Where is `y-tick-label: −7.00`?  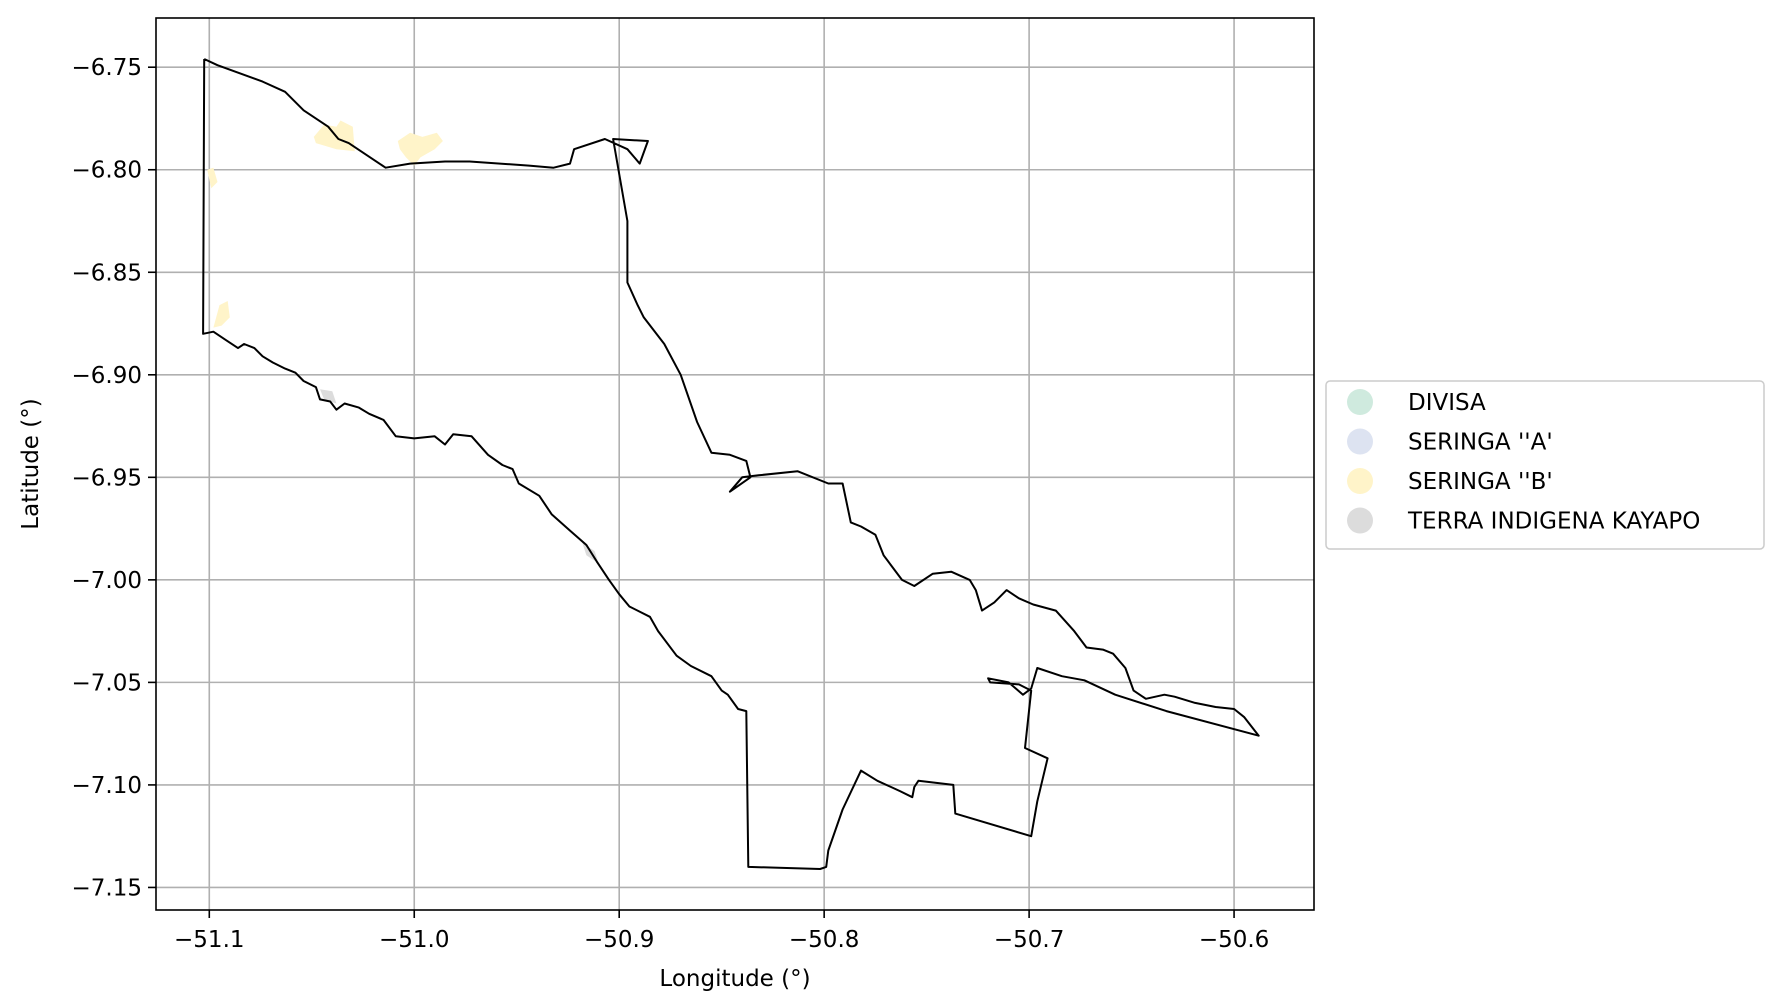
y-tick-label: −7.00 is located at coordinates (107, 581).